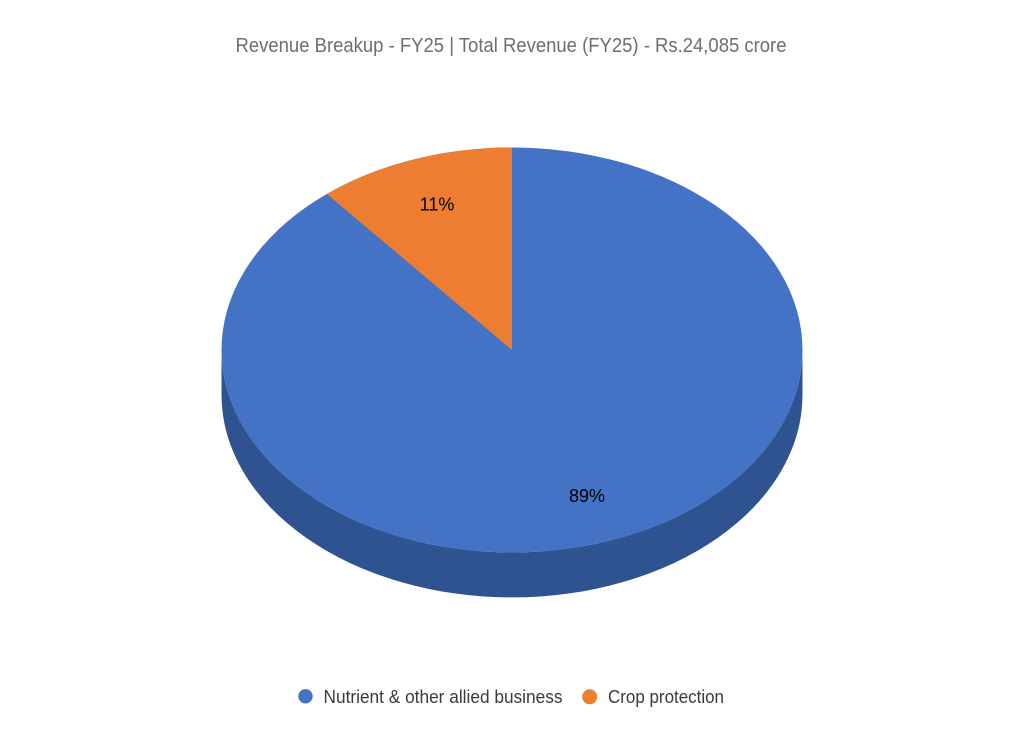 Image resolution: width=1024 pixels, height=748 pixels. I want to click on svg-text: Crop protection, so click(666, 697).